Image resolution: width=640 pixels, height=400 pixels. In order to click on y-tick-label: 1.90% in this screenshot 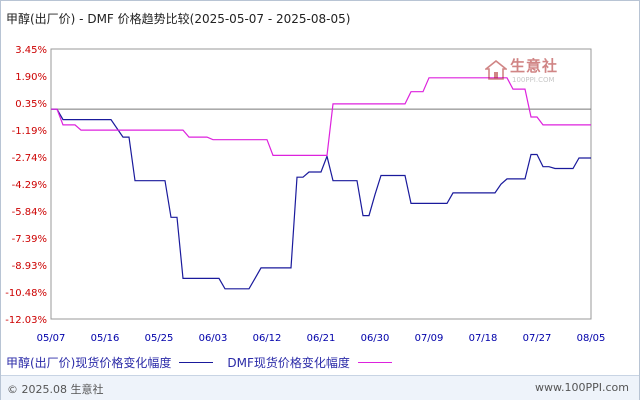, I will do `click(31, 77)`.